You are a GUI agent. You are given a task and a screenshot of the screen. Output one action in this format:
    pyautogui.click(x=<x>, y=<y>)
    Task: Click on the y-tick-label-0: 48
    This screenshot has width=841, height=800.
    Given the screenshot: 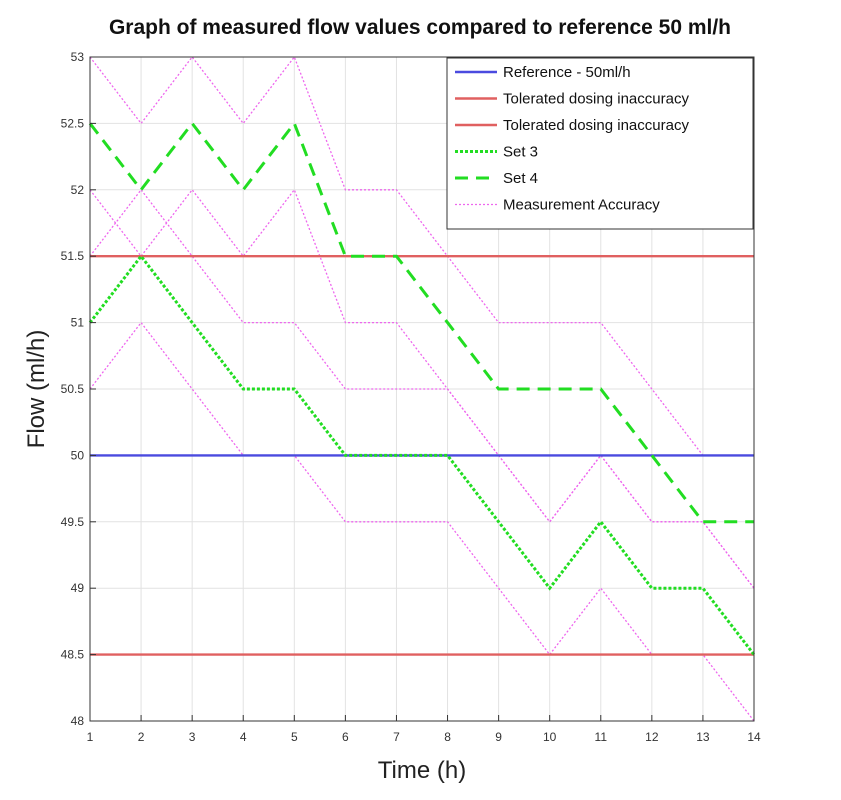 What is the action you would take?
    pyautogui.click(x=78, y=721)
    